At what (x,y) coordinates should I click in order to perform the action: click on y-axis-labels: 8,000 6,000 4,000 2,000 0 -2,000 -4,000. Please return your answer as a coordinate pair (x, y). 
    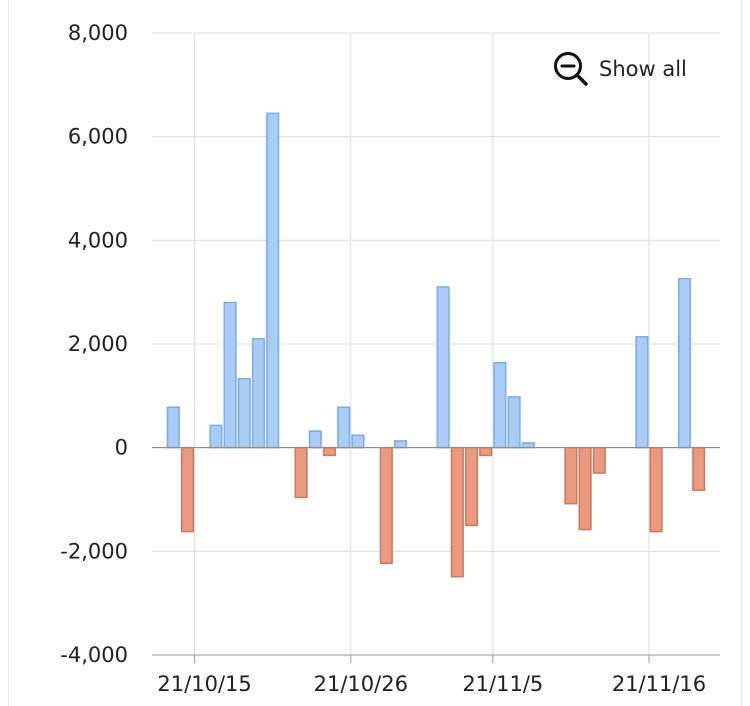
    Looking at the image, I should click on (94, 344).